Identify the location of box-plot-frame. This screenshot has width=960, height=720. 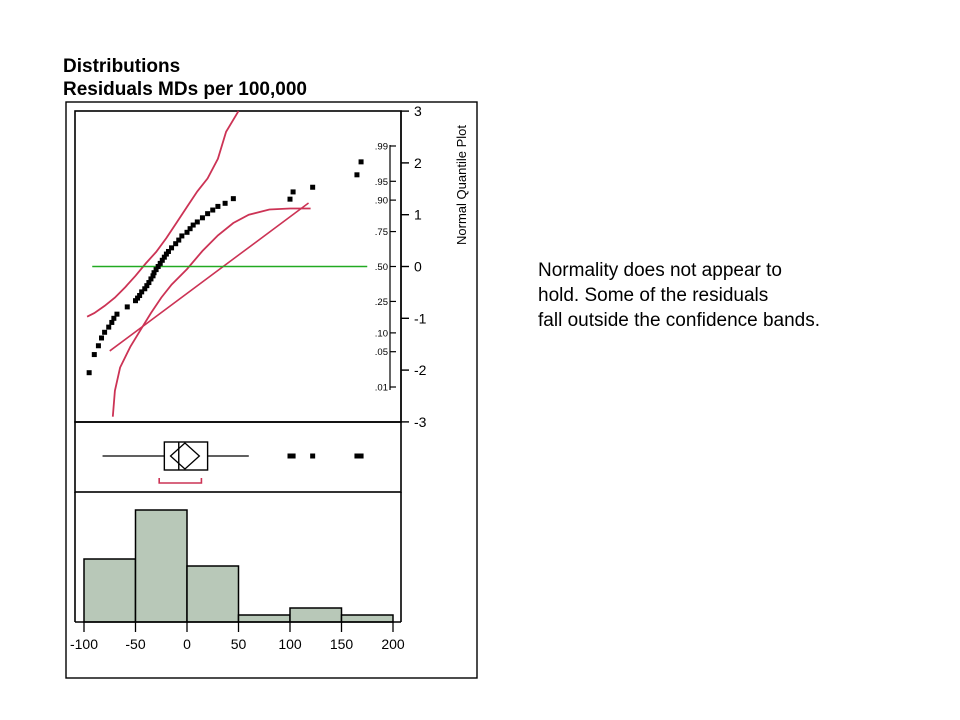
(238, 457).